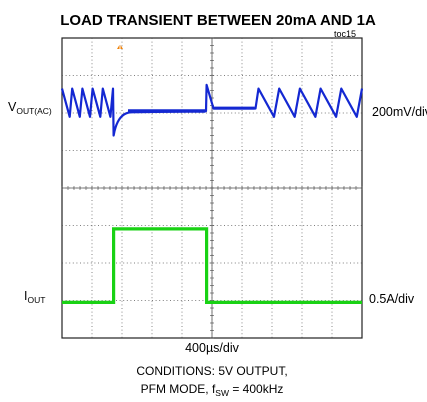  Describe the element at coordinates (212, 110) in the screenshot. I see `vout-trace` at that location.